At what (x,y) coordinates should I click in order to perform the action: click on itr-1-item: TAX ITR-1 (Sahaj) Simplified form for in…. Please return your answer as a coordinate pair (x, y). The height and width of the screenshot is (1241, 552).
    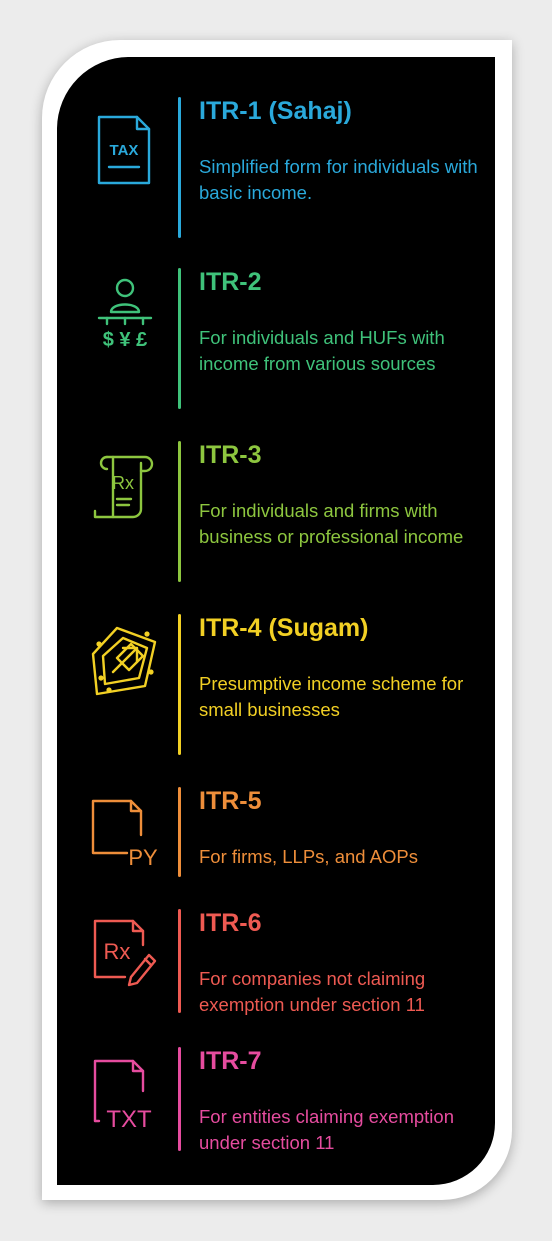
    Looking at the image, I should click on (276, 169).